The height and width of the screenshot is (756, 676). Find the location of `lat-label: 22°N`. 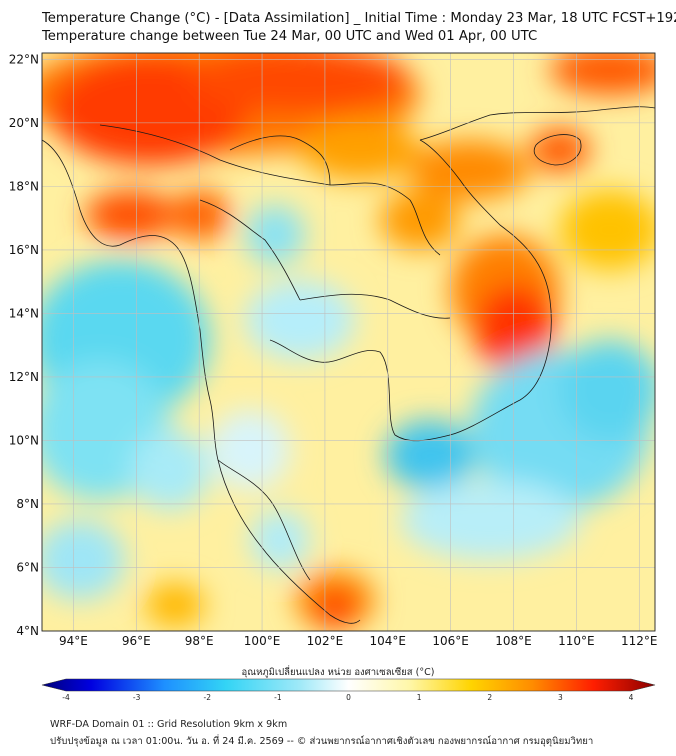

lat-label: 22°N is located at coordinates (24, 59).